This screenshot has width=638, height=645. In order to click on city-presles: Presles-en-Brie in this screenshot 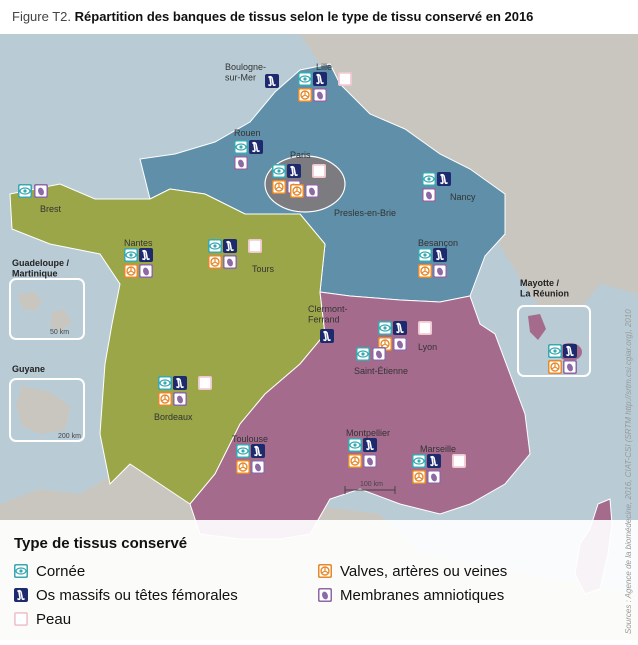, I will do `click(365, 213)`.